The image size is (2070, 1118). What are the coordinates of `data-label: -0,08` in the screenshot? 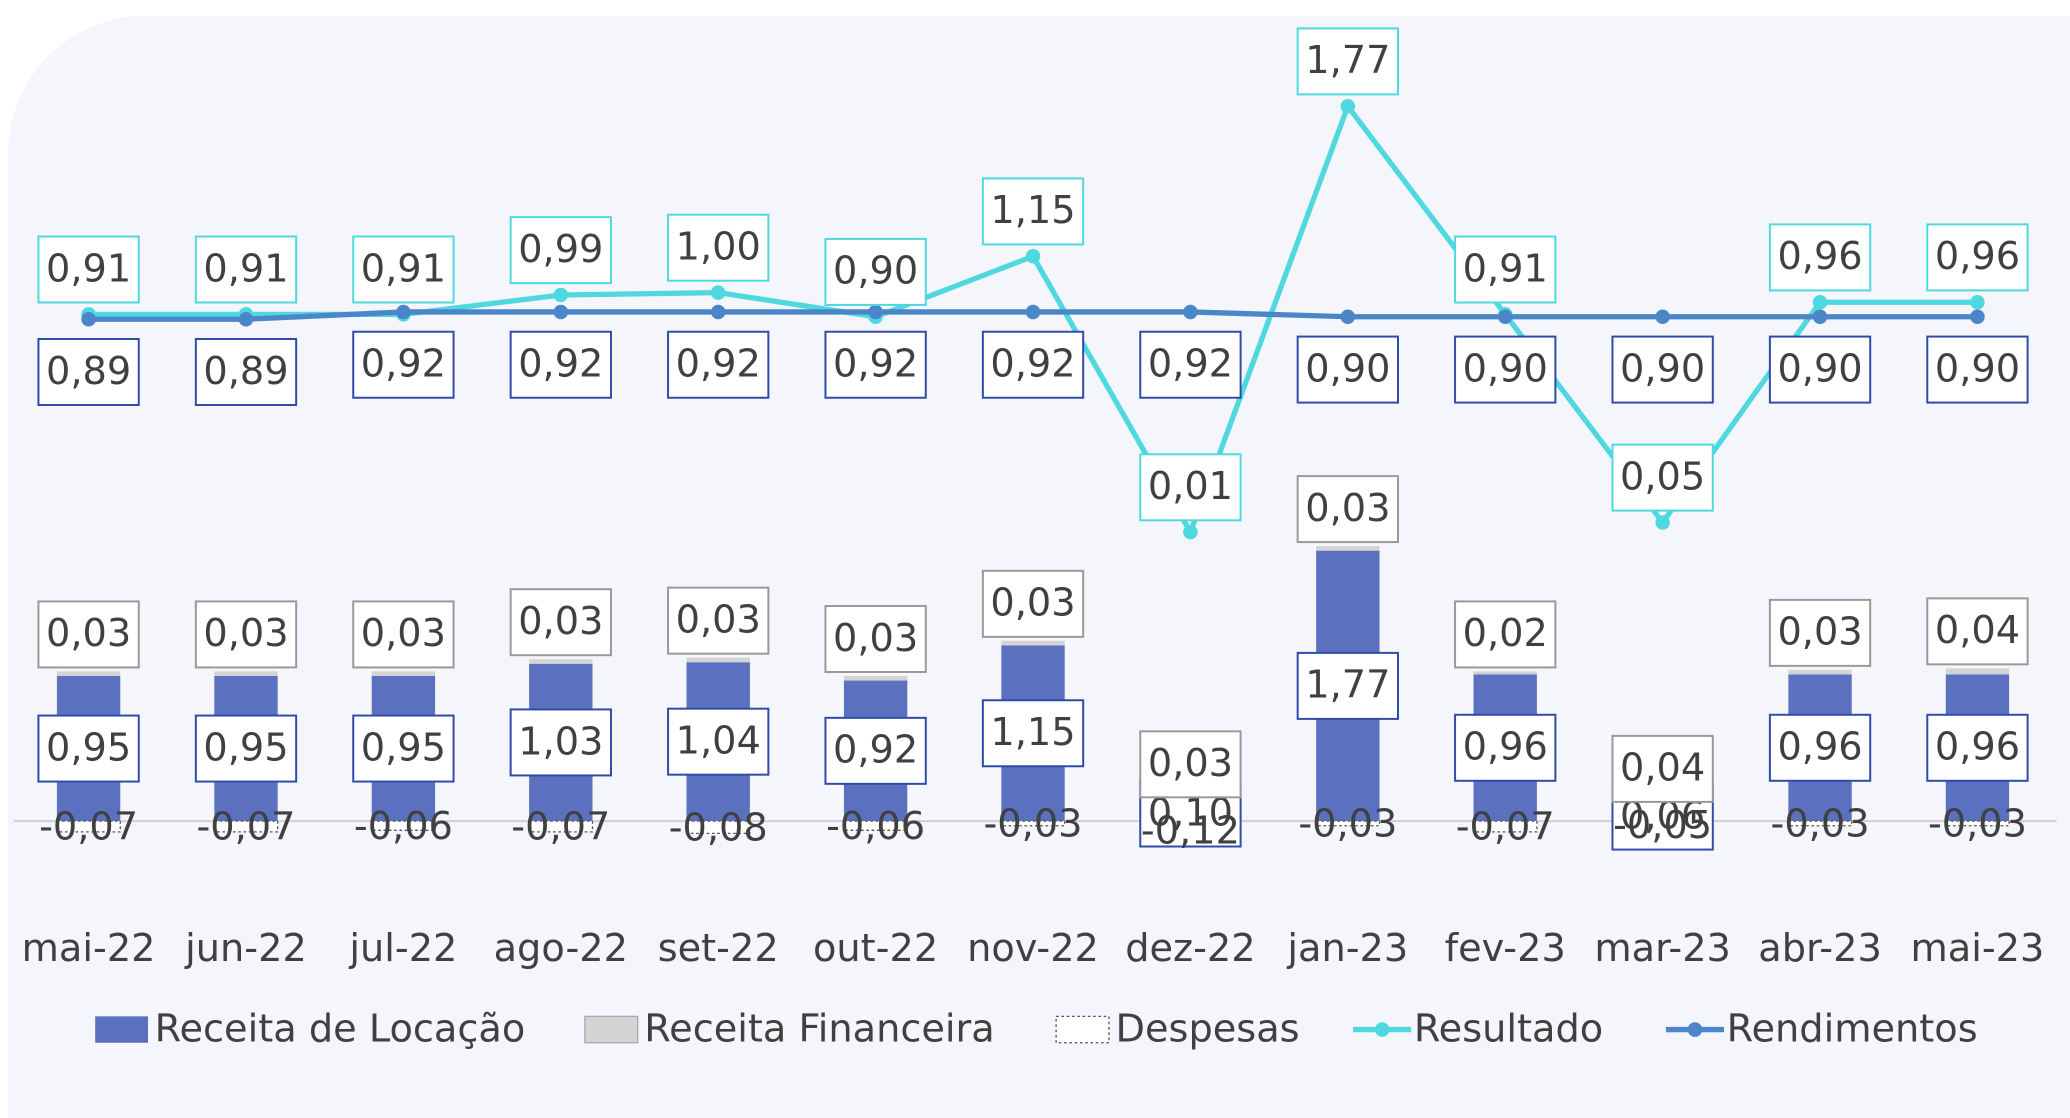 It's located at (718, 827).